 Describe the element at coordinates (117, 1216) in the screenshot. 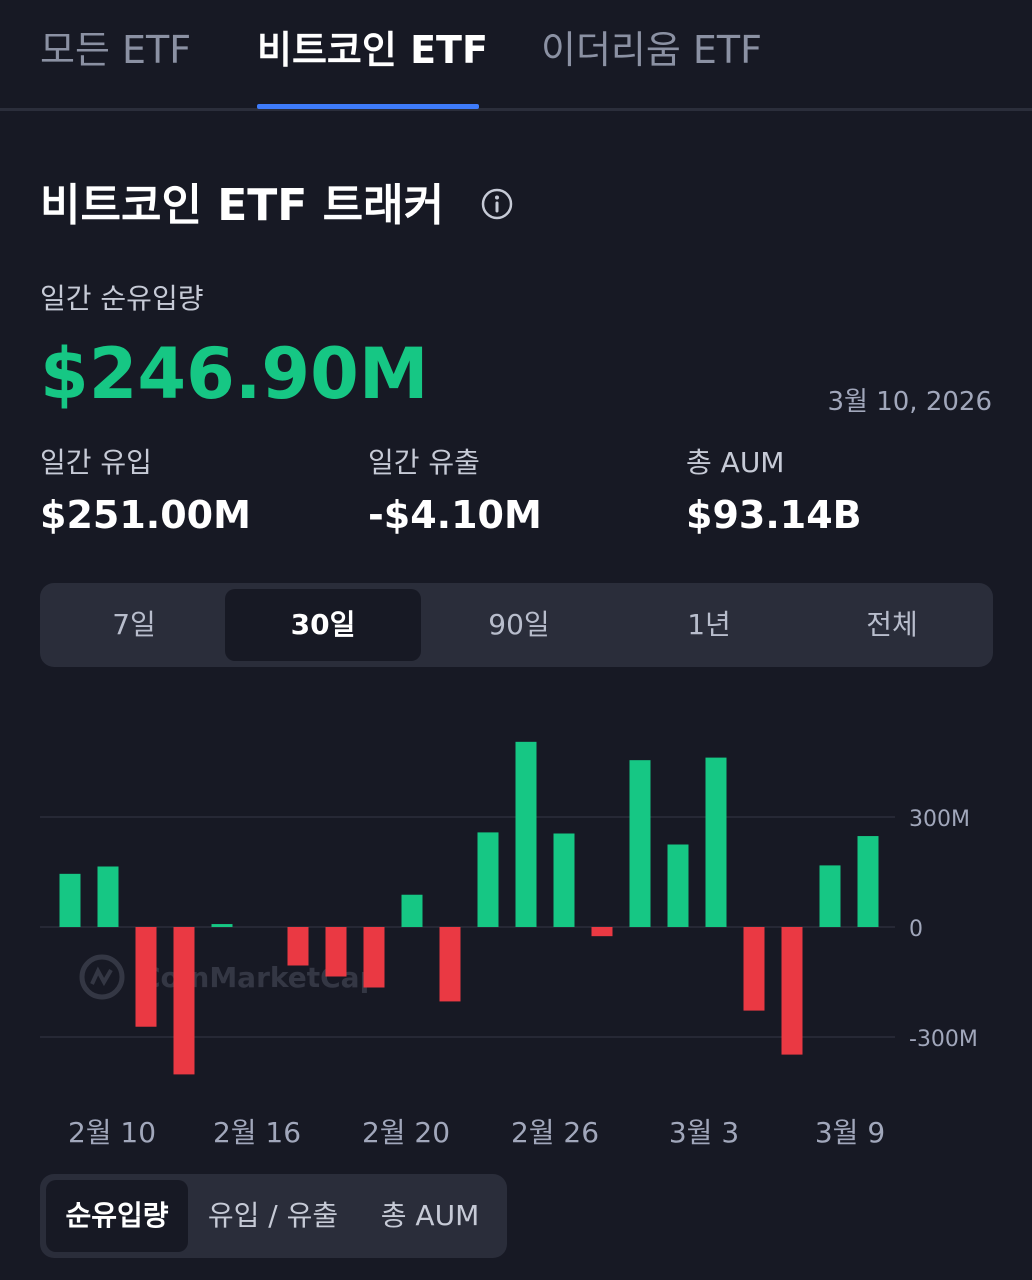

I see `metric-net-flow-button: 순유입량` at that location.